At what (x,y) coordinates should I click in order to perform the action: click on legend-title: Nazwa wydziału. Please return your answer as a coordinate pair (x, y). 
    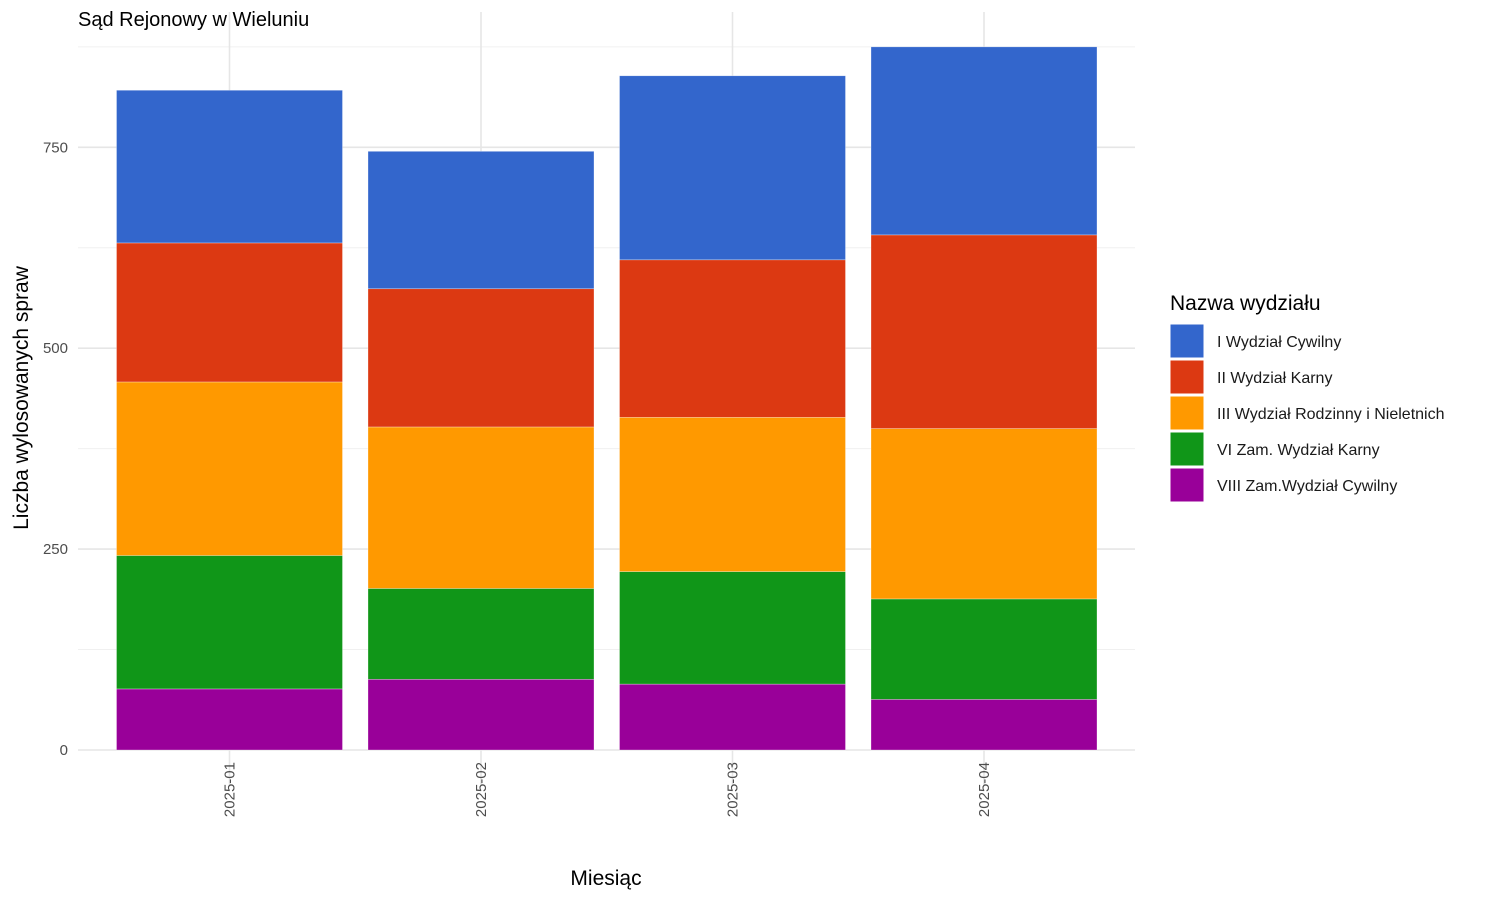
    Looking at the image, I should click on (1245, 303).